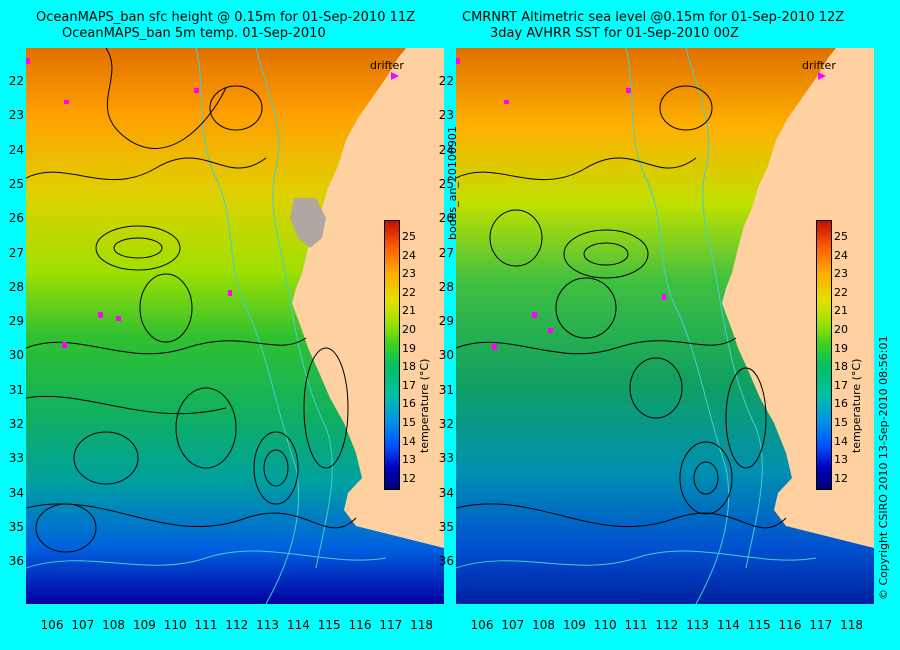 The width and height of the screenshot is (900, 650). What do you see at coordinates (841, 478) in the screenshot?
I see `colorbar-tick: 12` at bounding box center [841, 478].